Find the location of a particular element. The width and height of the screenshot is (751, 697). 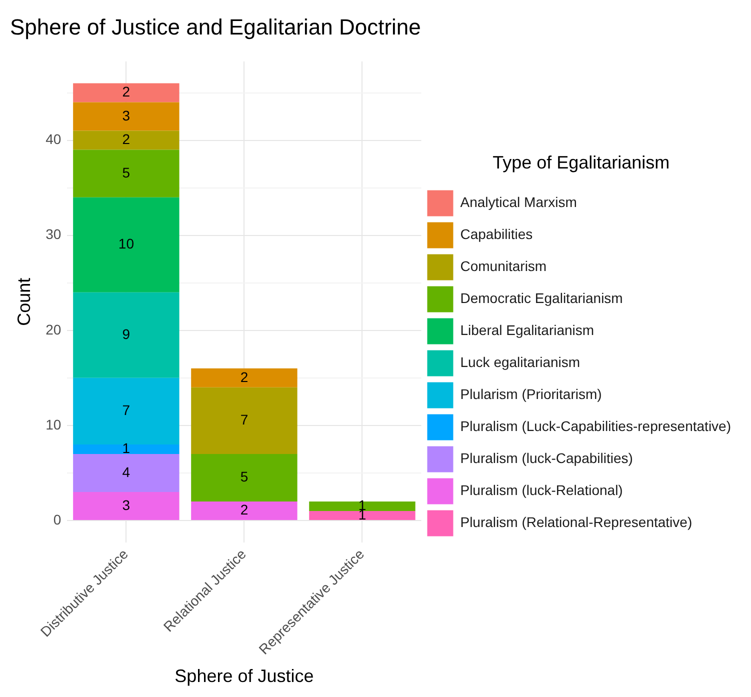

data-label: 4 is located at coordinates (126, 472).